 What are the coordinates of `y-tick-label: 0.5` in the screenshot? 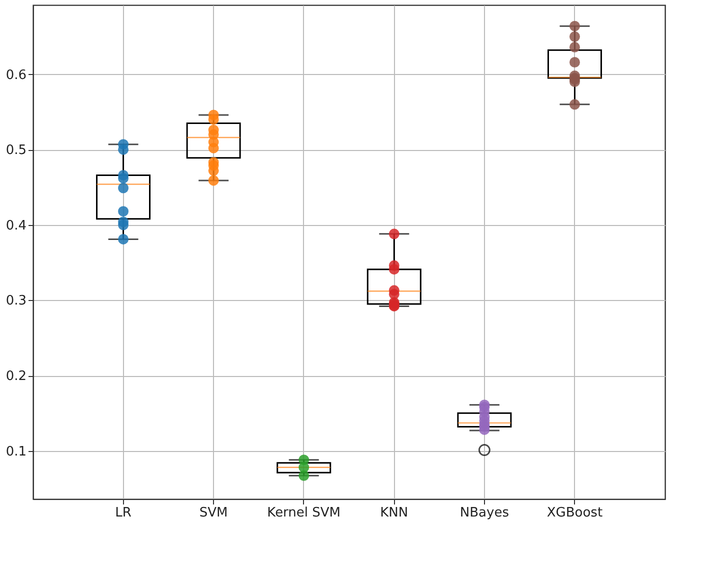 It's located at (16, 150).